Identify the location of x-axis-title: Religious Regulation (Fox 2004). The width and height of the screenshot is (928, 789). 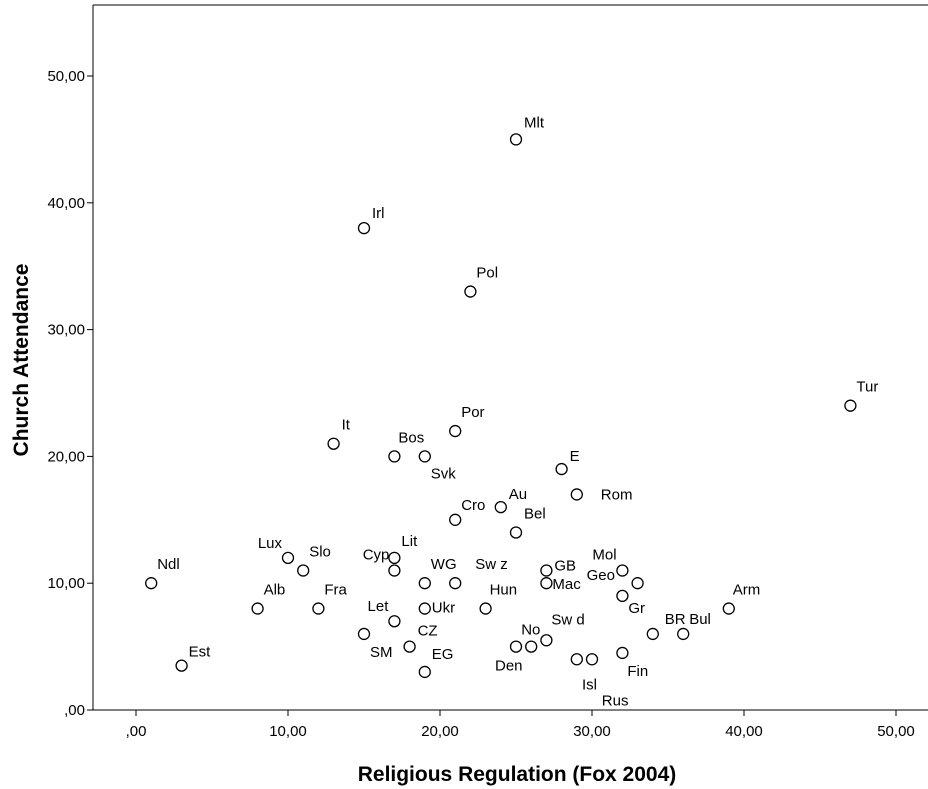
(517, 774).